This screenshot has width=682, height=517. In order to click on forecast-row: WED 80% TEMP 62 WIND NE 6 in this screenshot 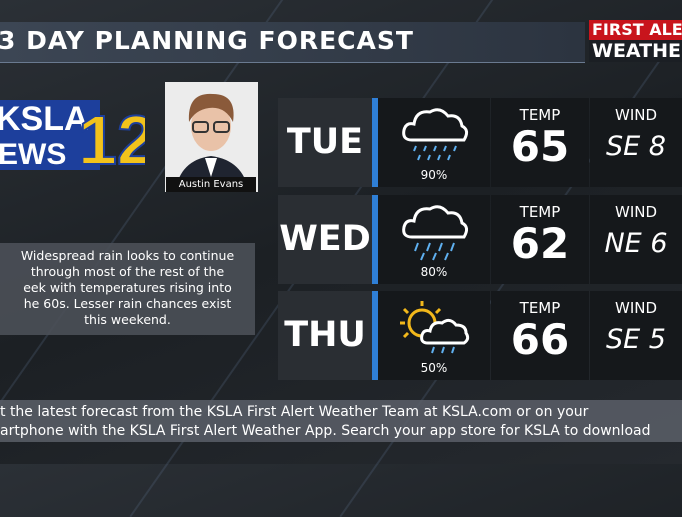, I will do `click(480, 239)`.